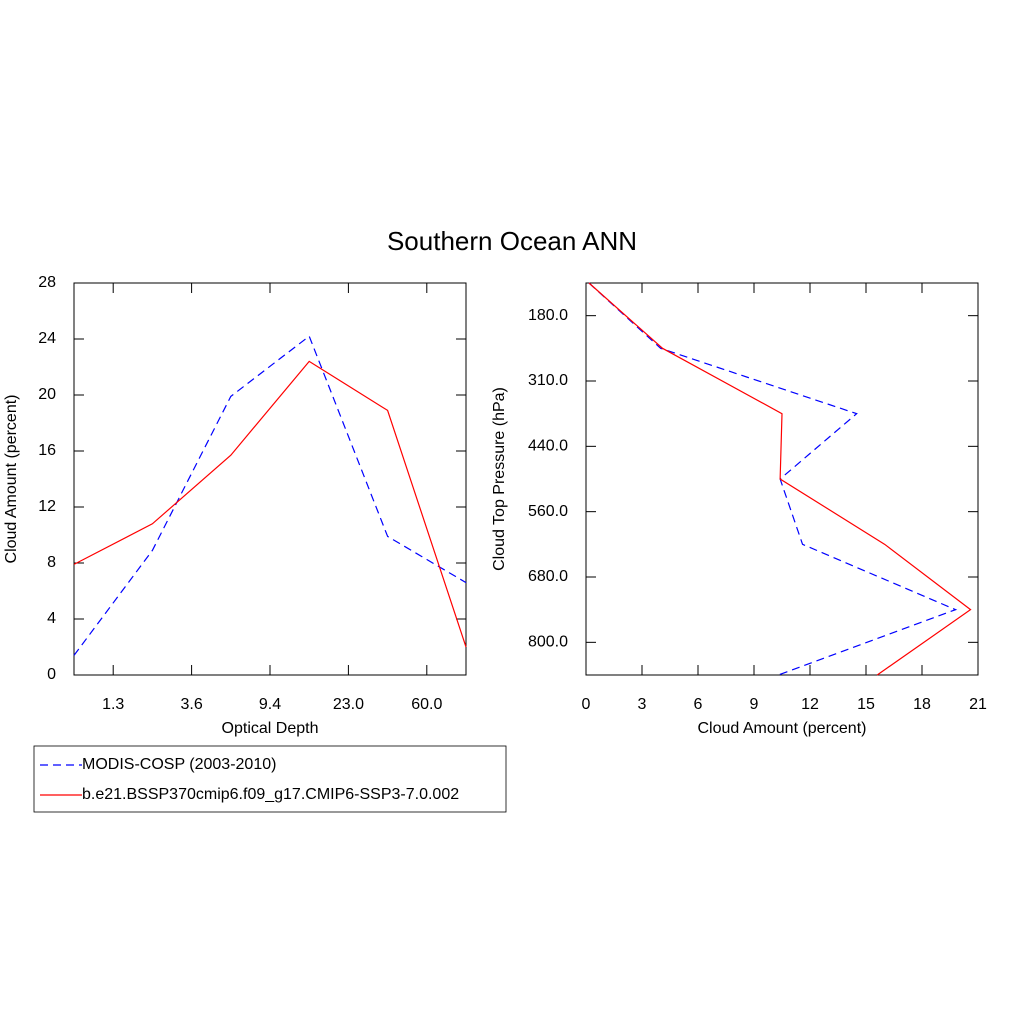 This screenshot has width=1024, height=1024. What do you see at coordinates (548, 576) in the screenshot?
I see `y-tick-label: 680.0` at bounding box center [548, 576].